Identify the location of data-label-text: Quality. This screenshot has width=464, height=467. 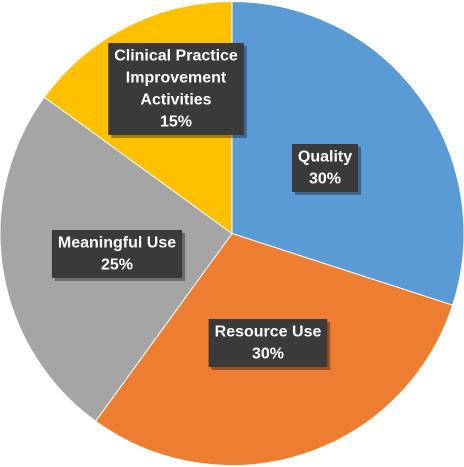
(325, 157).